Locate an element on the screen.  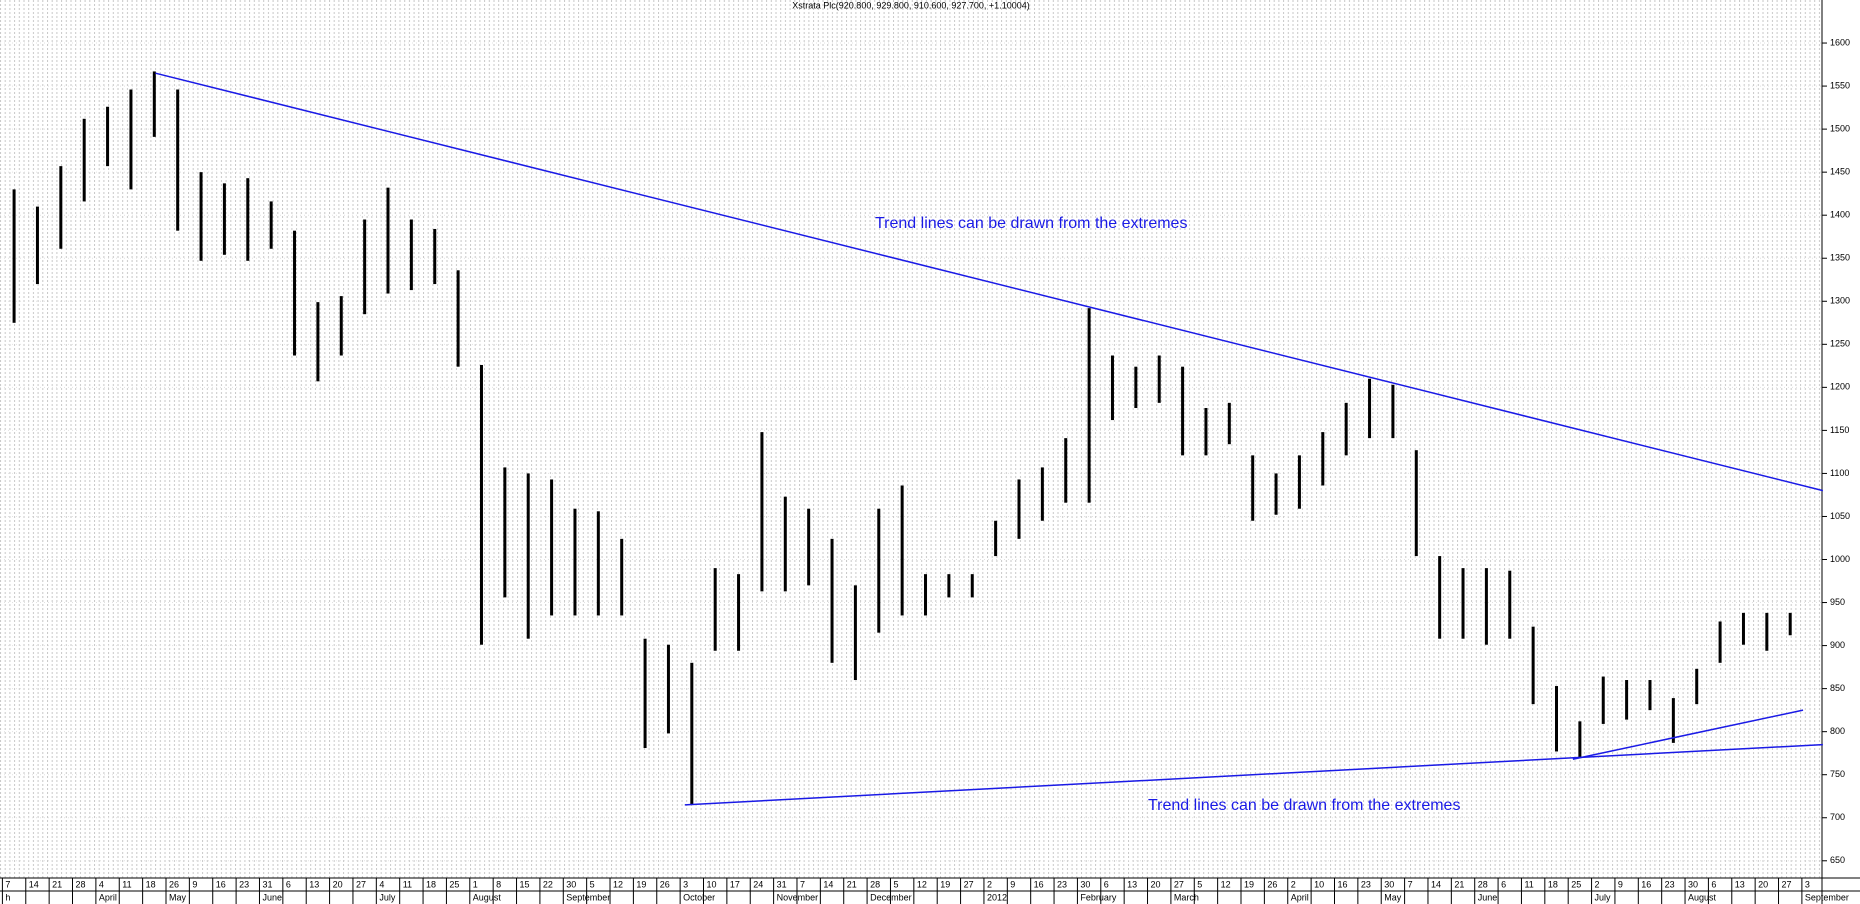
month-label: August is located at coordinates (487, 897).